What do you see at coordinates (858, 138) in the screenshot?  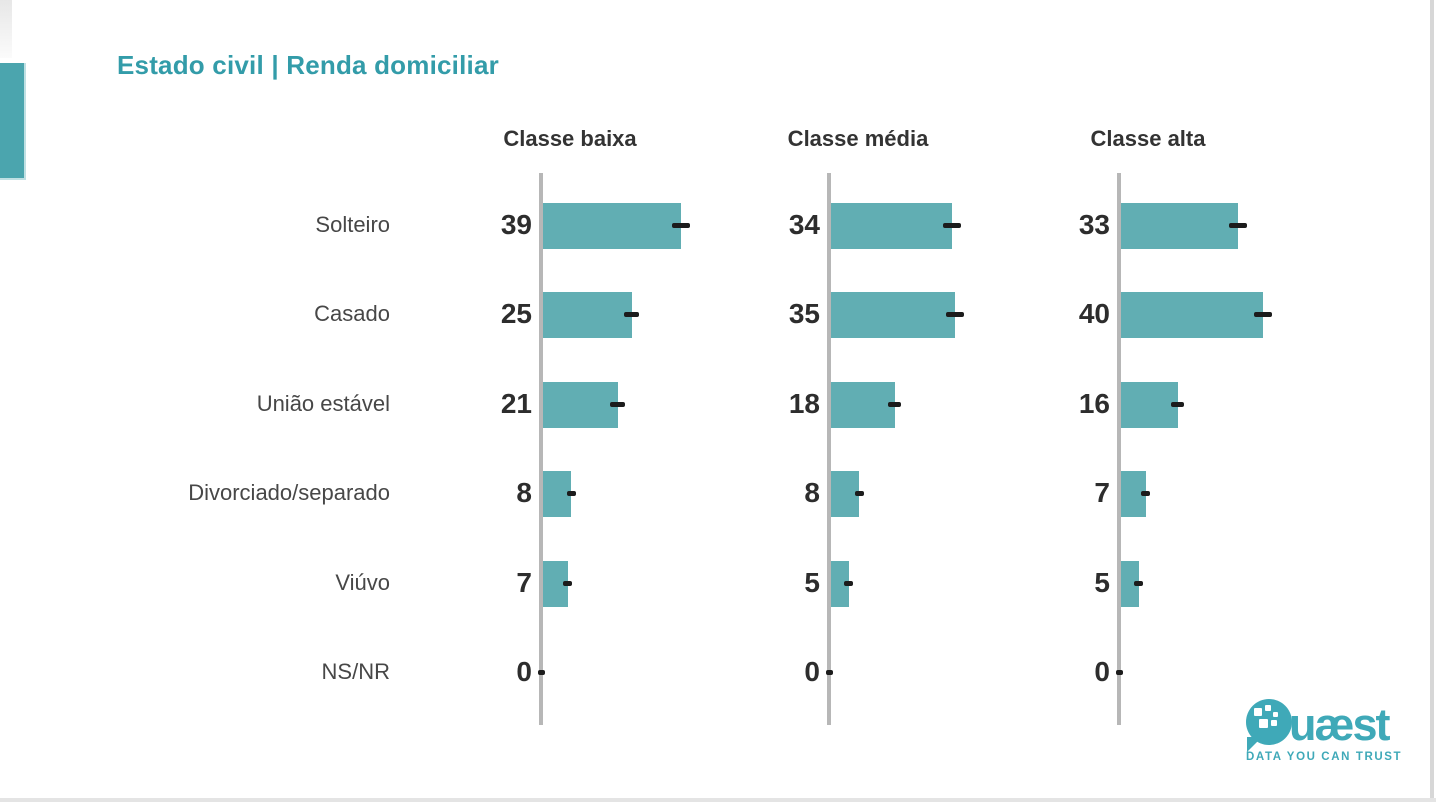 I see `panel-header: Classe média` at bounding box center [858, 138].